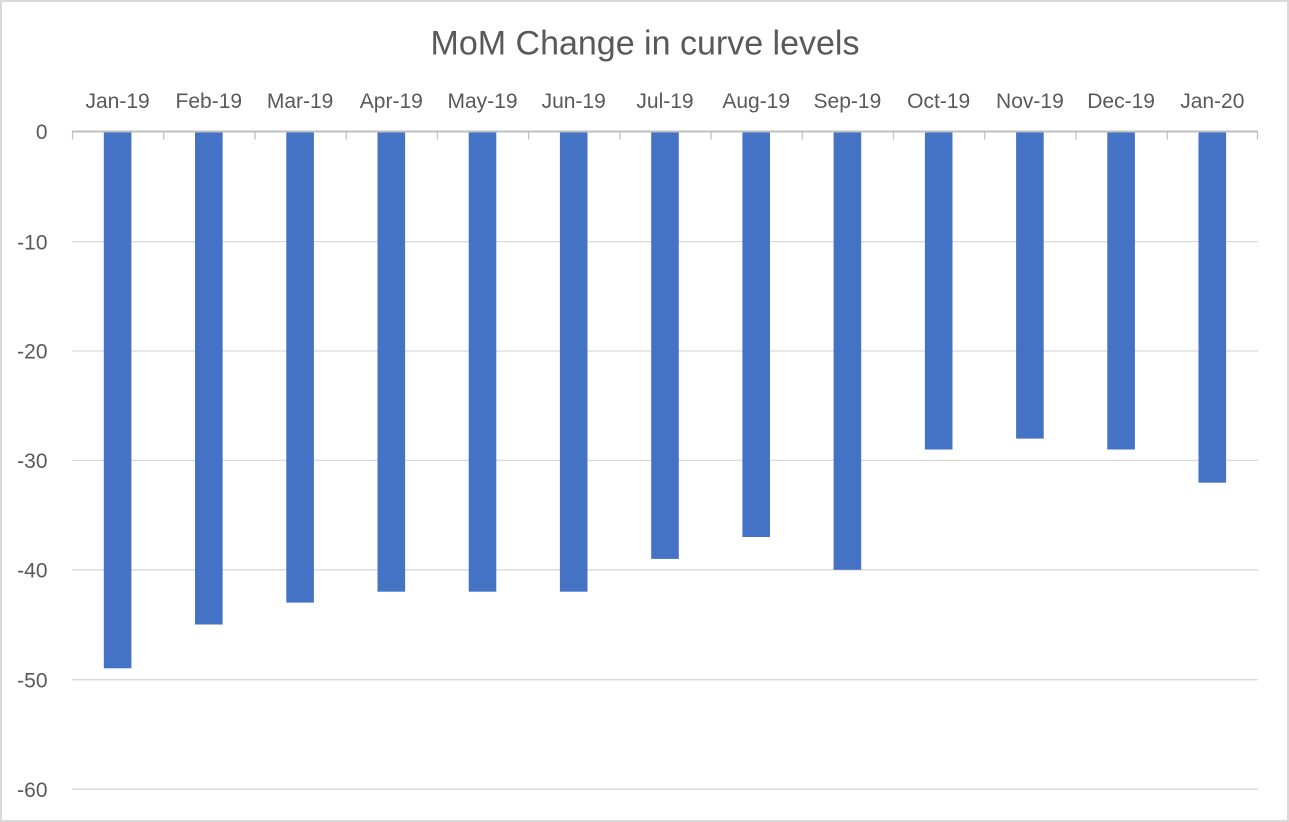  I want to click on svg-text: Apr-19, so click(391, 101).